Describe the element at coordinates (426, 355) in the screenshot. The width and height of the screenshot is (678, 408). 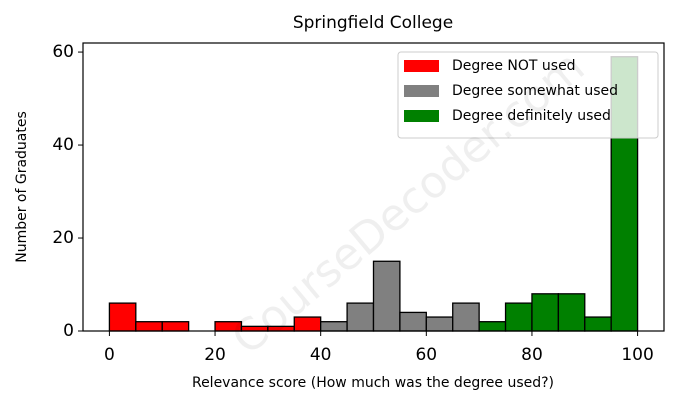
I see `x-tick-label: 60` at that location.